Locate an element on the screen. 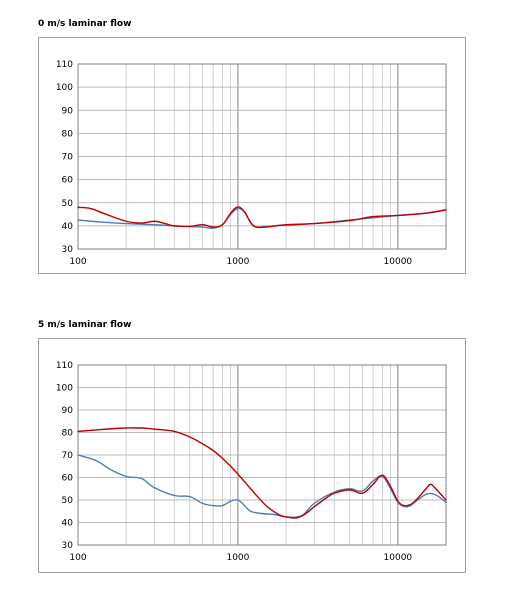 The image size is (510, 595). chart-title-0ms: 0 m/s laminar flow is located at coordinates (85, 24).